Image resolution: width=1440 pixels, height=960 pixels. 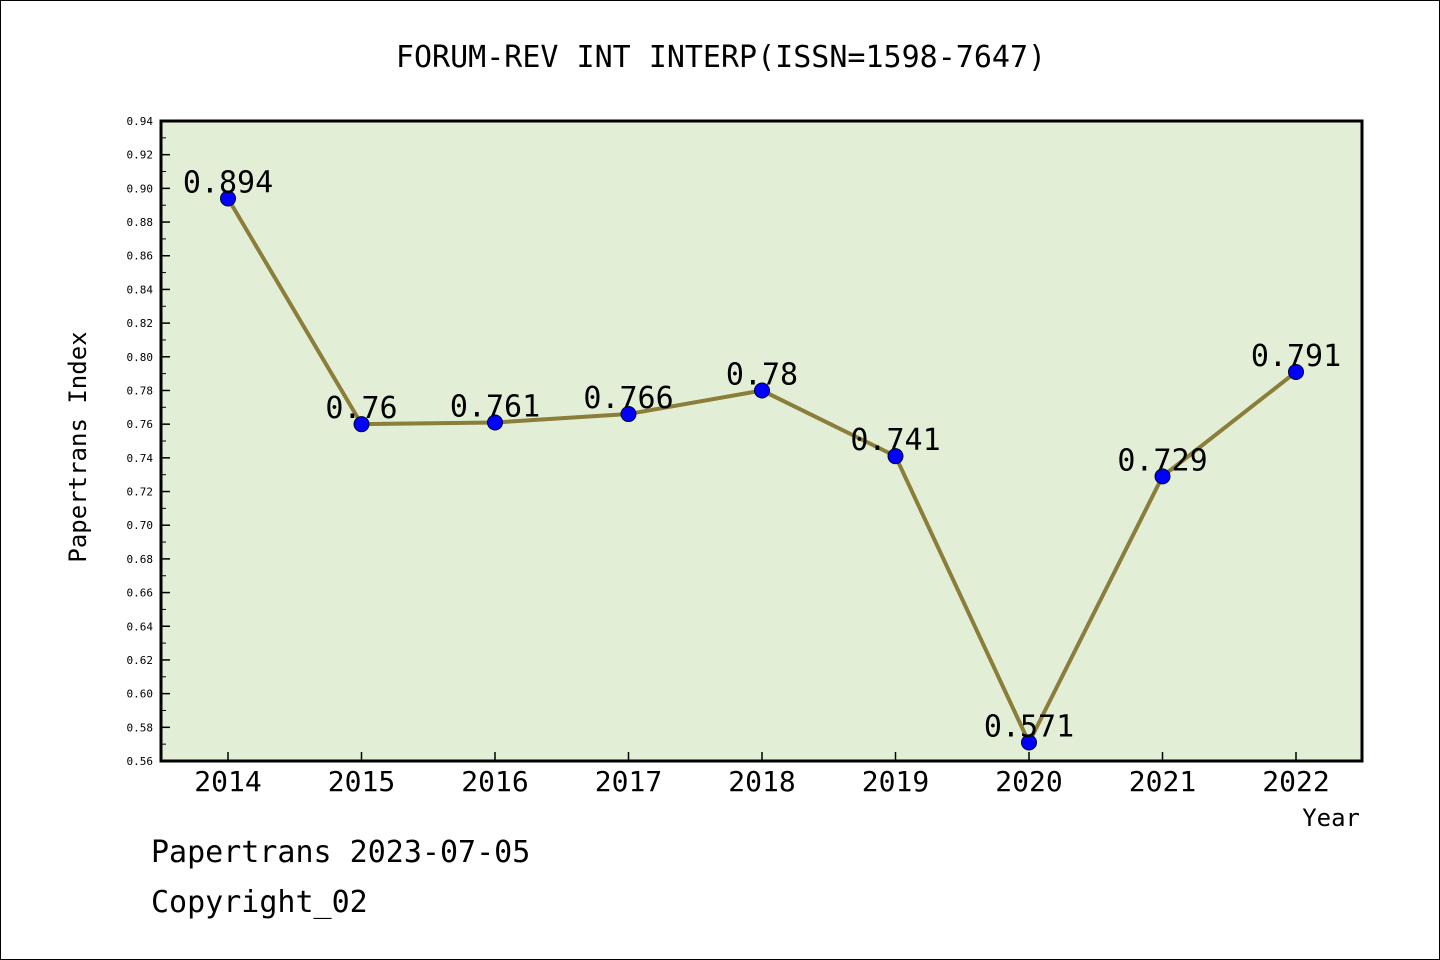 What do you see at coordinates (140, 121) in the screenshot?
I see `y-tick-label: 0.94` at bounding box center [140, 121].